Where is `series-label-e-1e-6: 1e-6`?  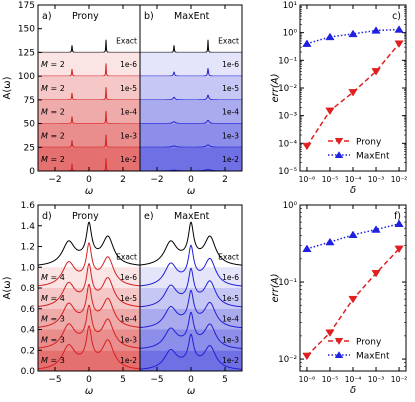 series-label-e-1e-6: 1e-6 is located at coordinates (230, 277).